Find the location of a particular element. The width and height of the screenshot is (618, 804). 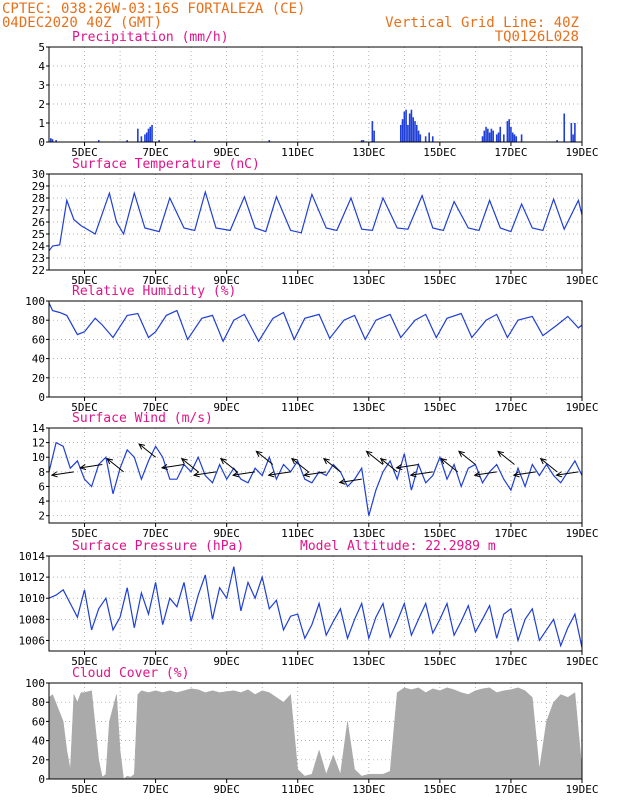

header-grid-note: Vertical Grid Line: 40Z is located at coordinates (482, 23).